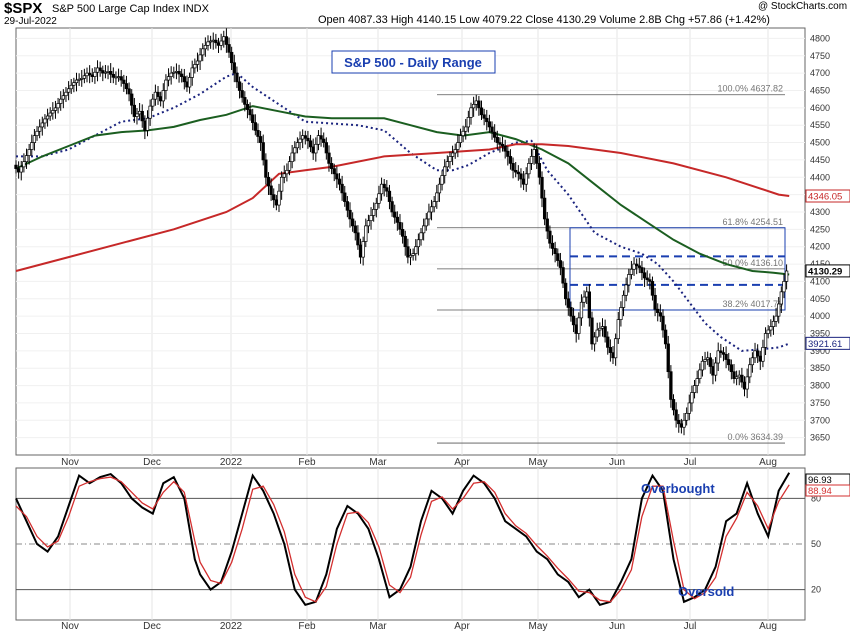  I want to click on daily-range-box, so click(677, 269).